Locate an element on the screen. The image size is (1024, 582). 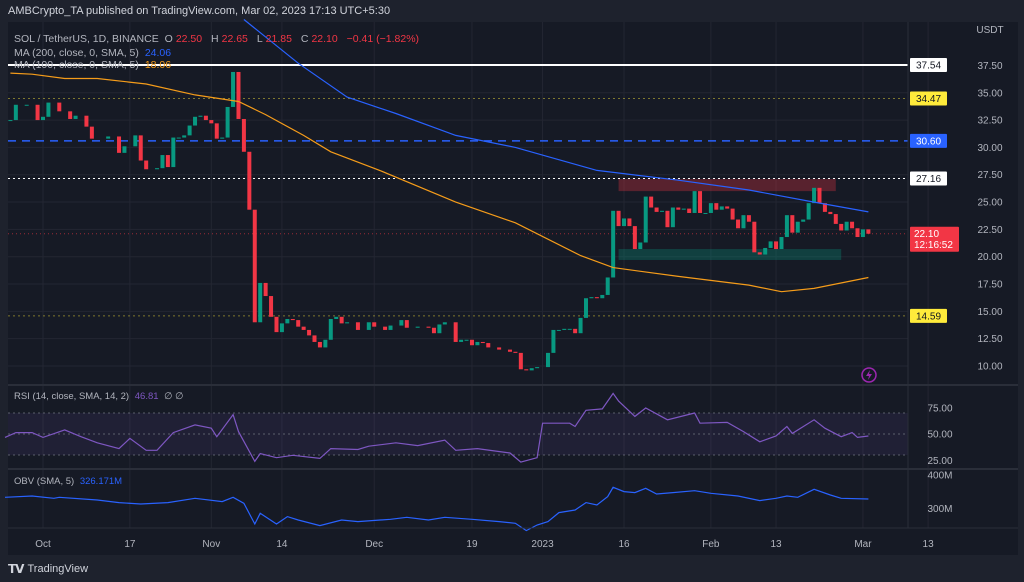
high-label: H is located at coordinates (215, 39).